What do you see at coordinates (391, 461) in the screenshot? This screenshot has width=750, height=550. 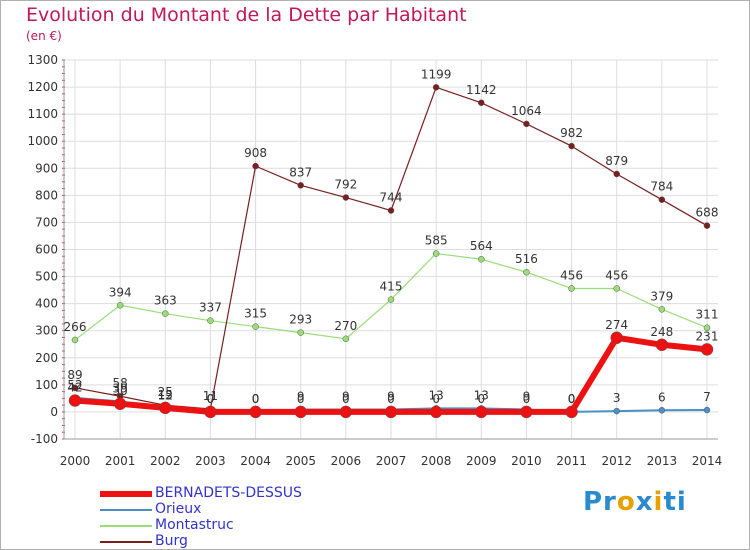 I see `x-tick-label: 2007` at bounding box center [391, 461].